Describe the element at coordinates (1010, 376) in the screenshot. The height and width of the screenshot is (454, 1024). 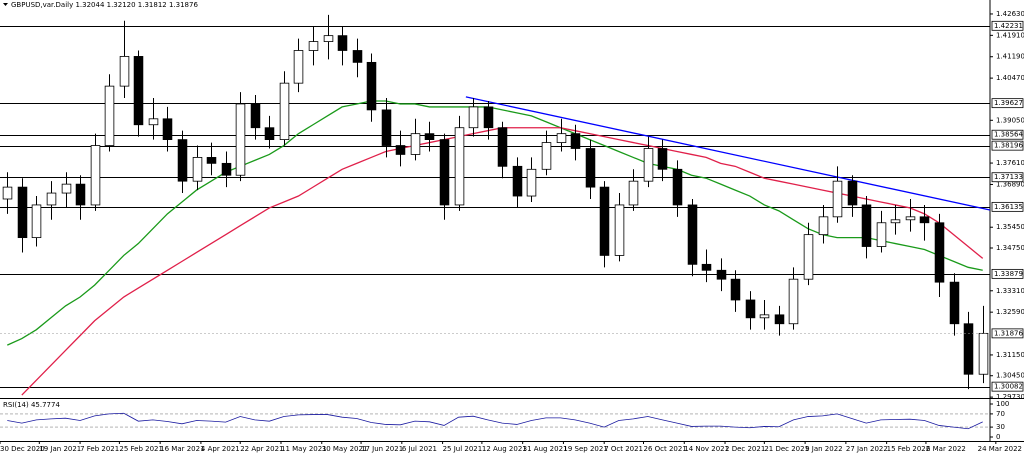
I see `y-tick-label: 1.30450` at that location.